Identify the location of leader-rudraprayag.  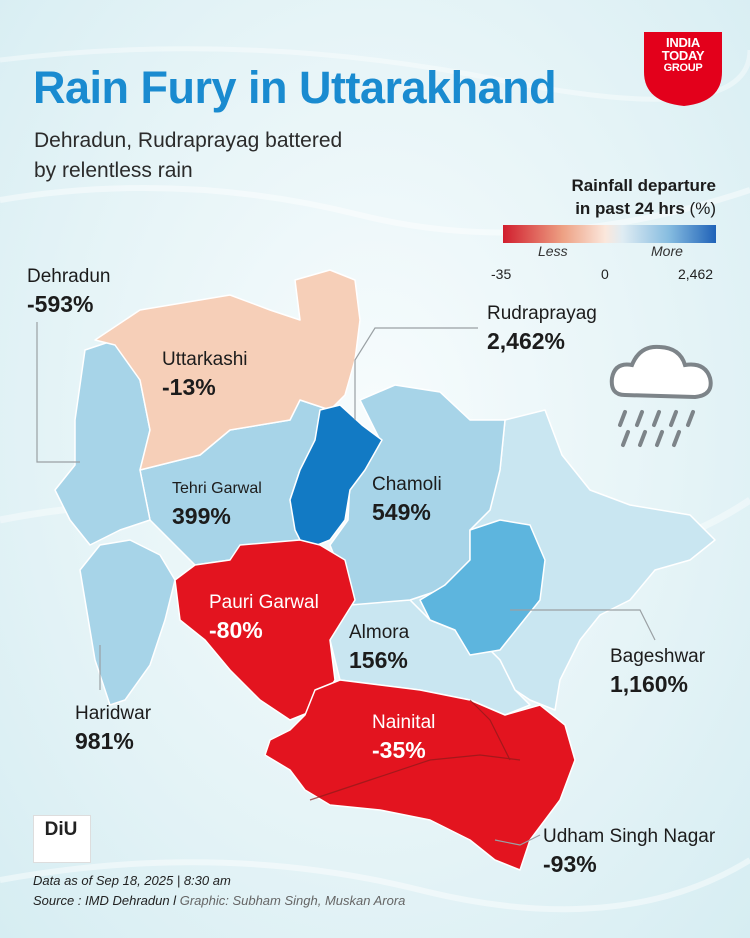
(416, 373).